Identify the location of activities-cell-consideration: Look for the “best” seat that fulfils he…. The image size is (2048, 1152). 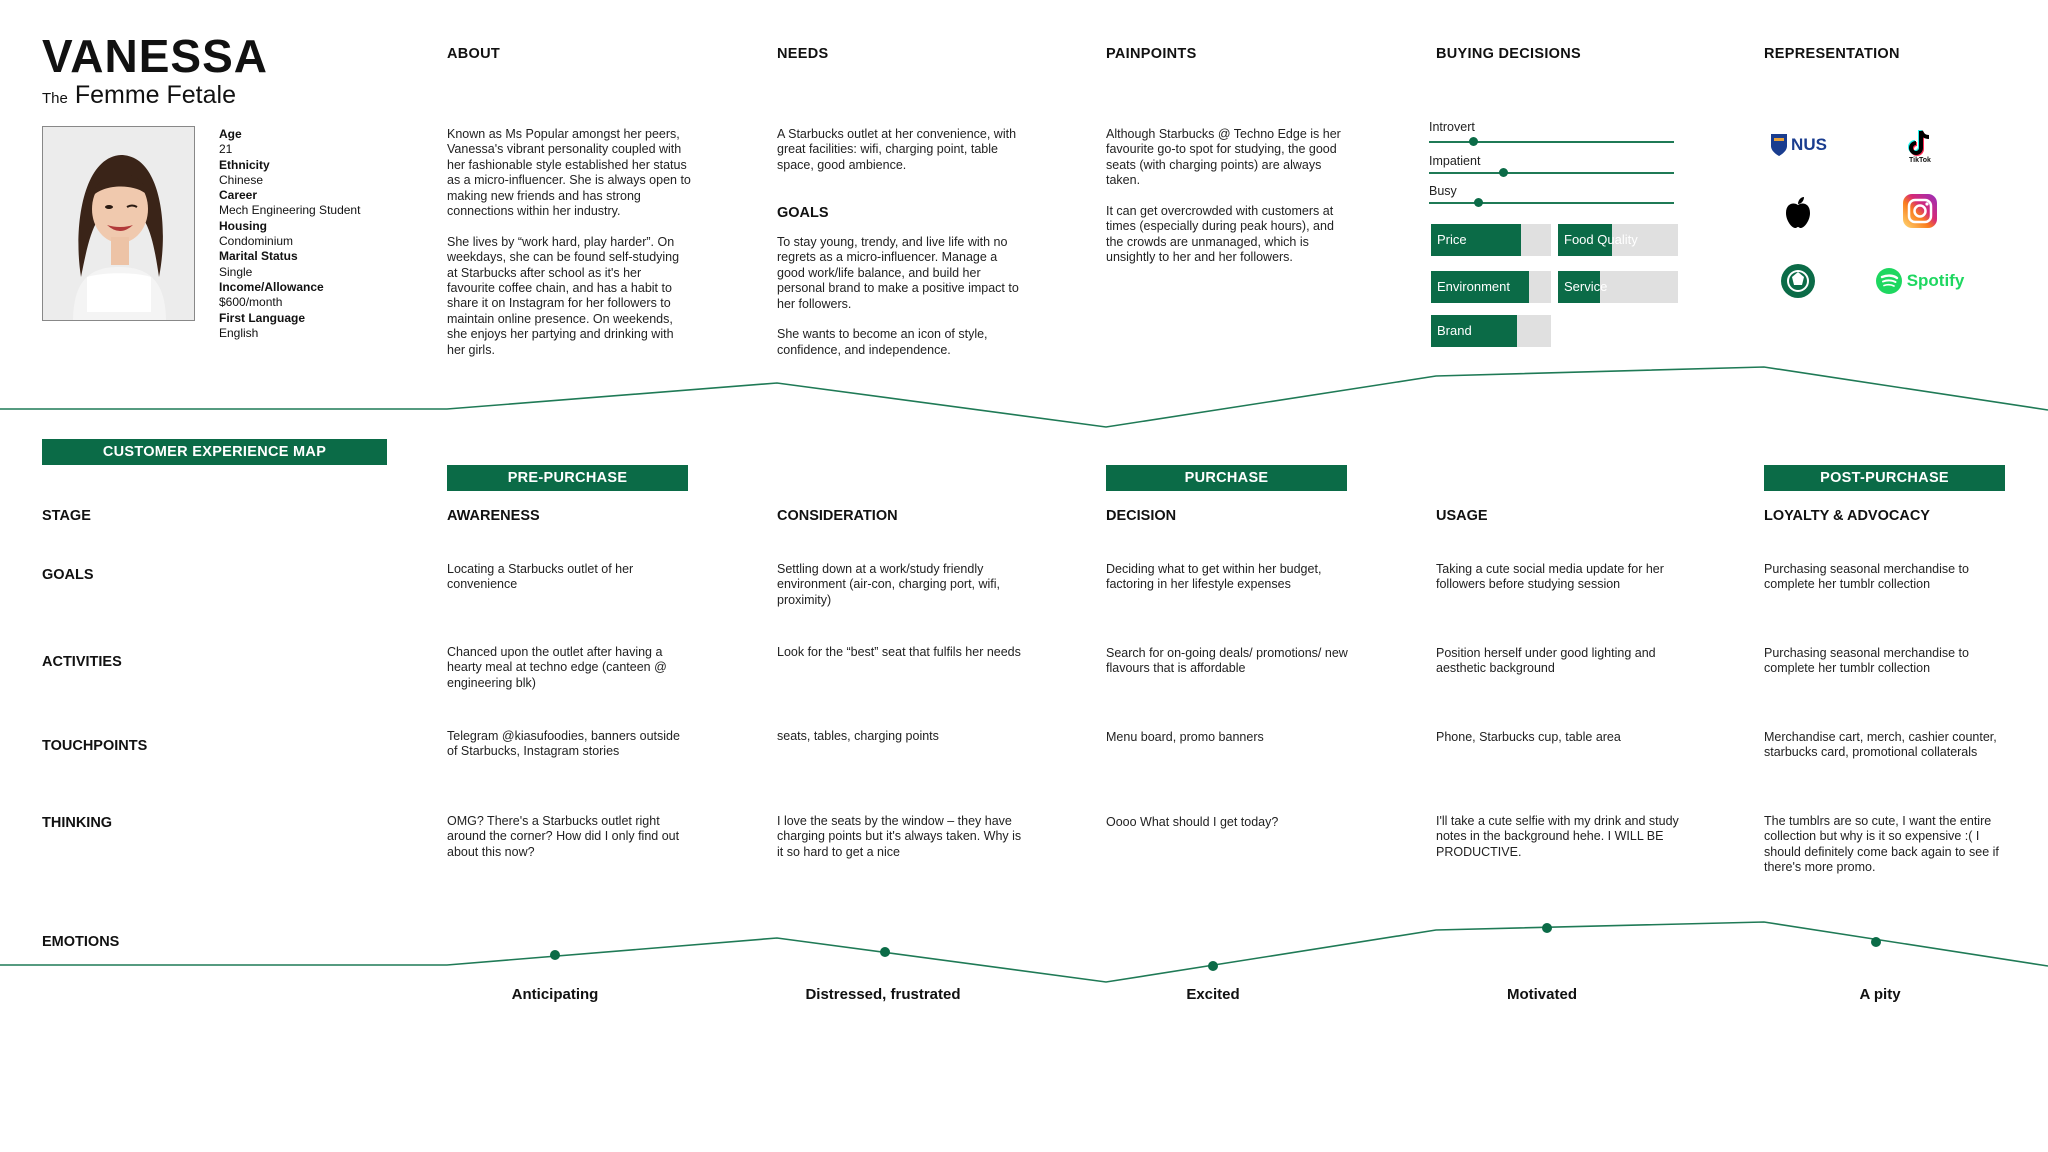
(899, 652).